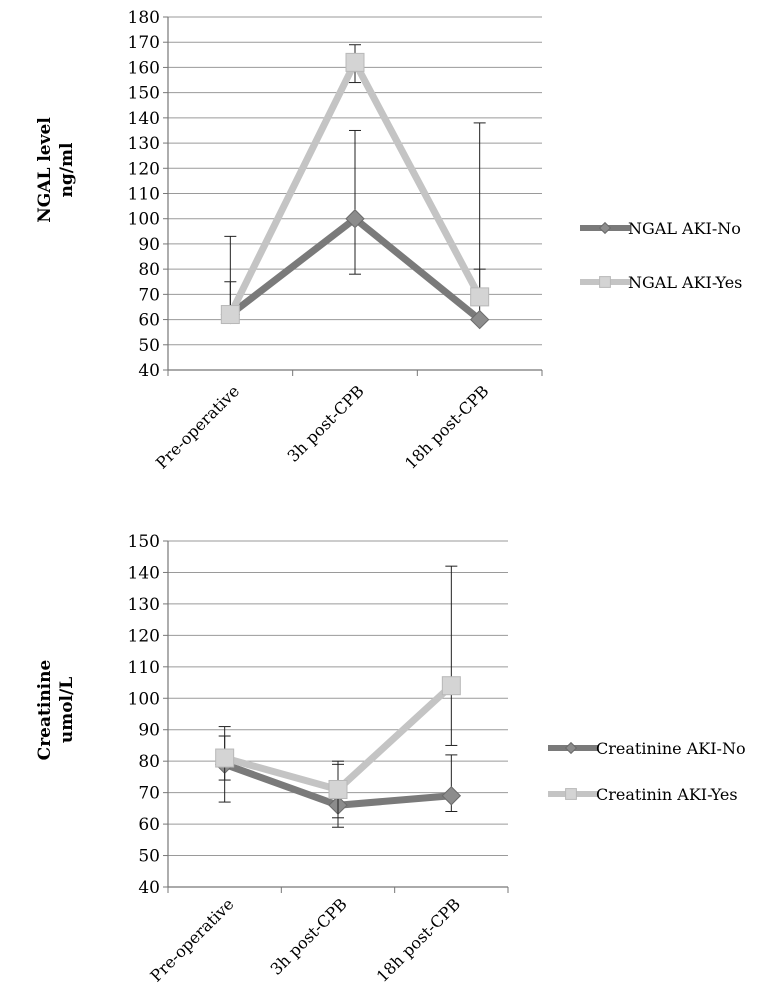 The height and width of the screenshot is (1007, 768). I want to click on legend-label: NGAL AKI-Yes, so click(685, 282).